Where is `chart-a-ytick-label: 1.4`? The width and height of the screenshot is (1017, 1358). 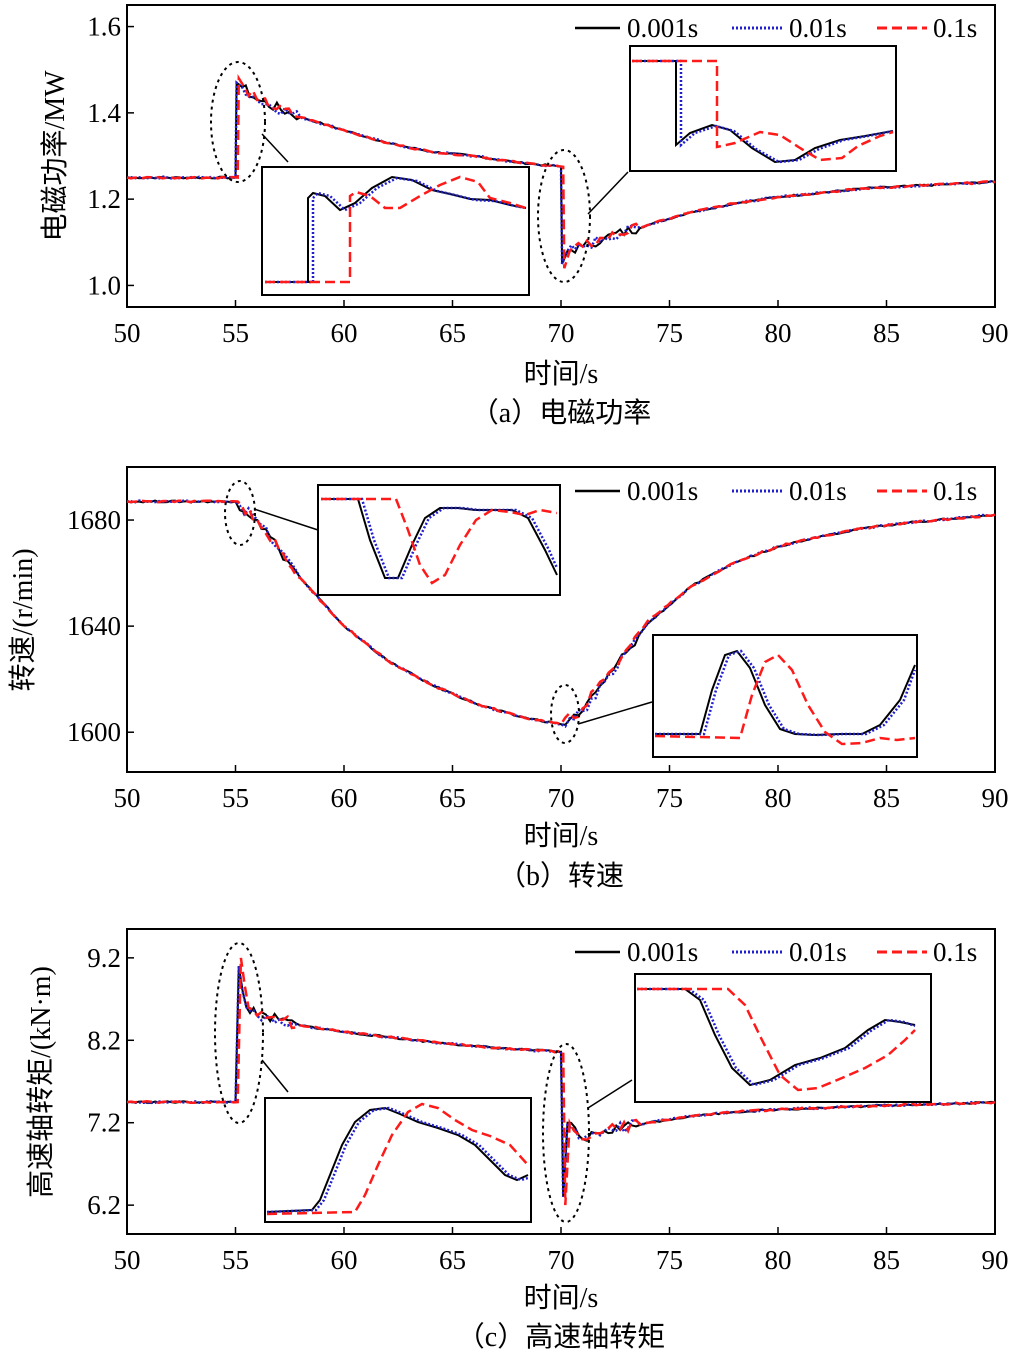
chart-a-ytick-label: 1.4 is located at coordinates (104, 113).